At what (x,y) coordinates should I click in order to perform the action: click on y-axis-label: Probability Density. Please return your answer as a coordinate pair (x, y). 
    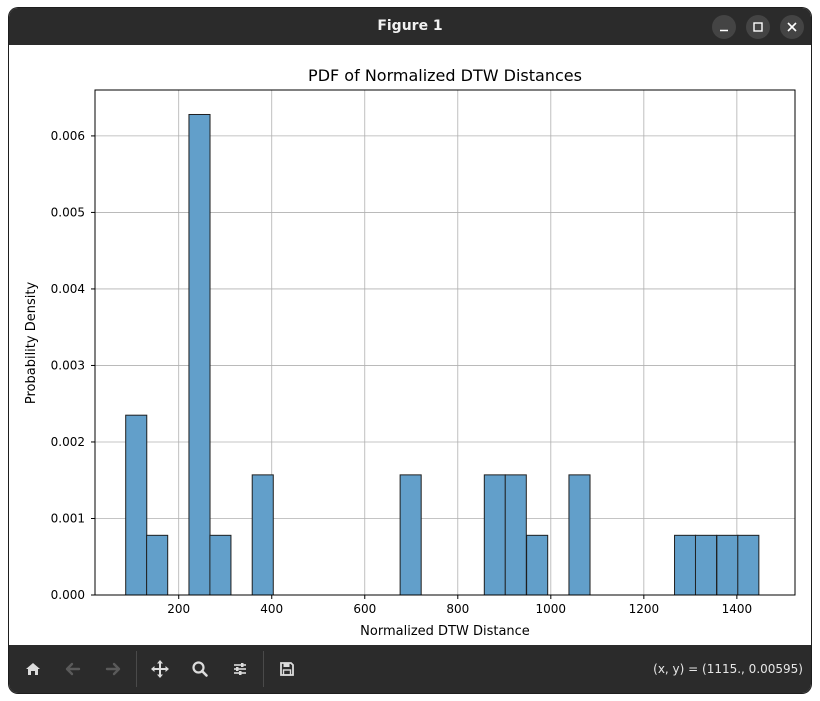
    Looking at the image, I should click on (31, 343).